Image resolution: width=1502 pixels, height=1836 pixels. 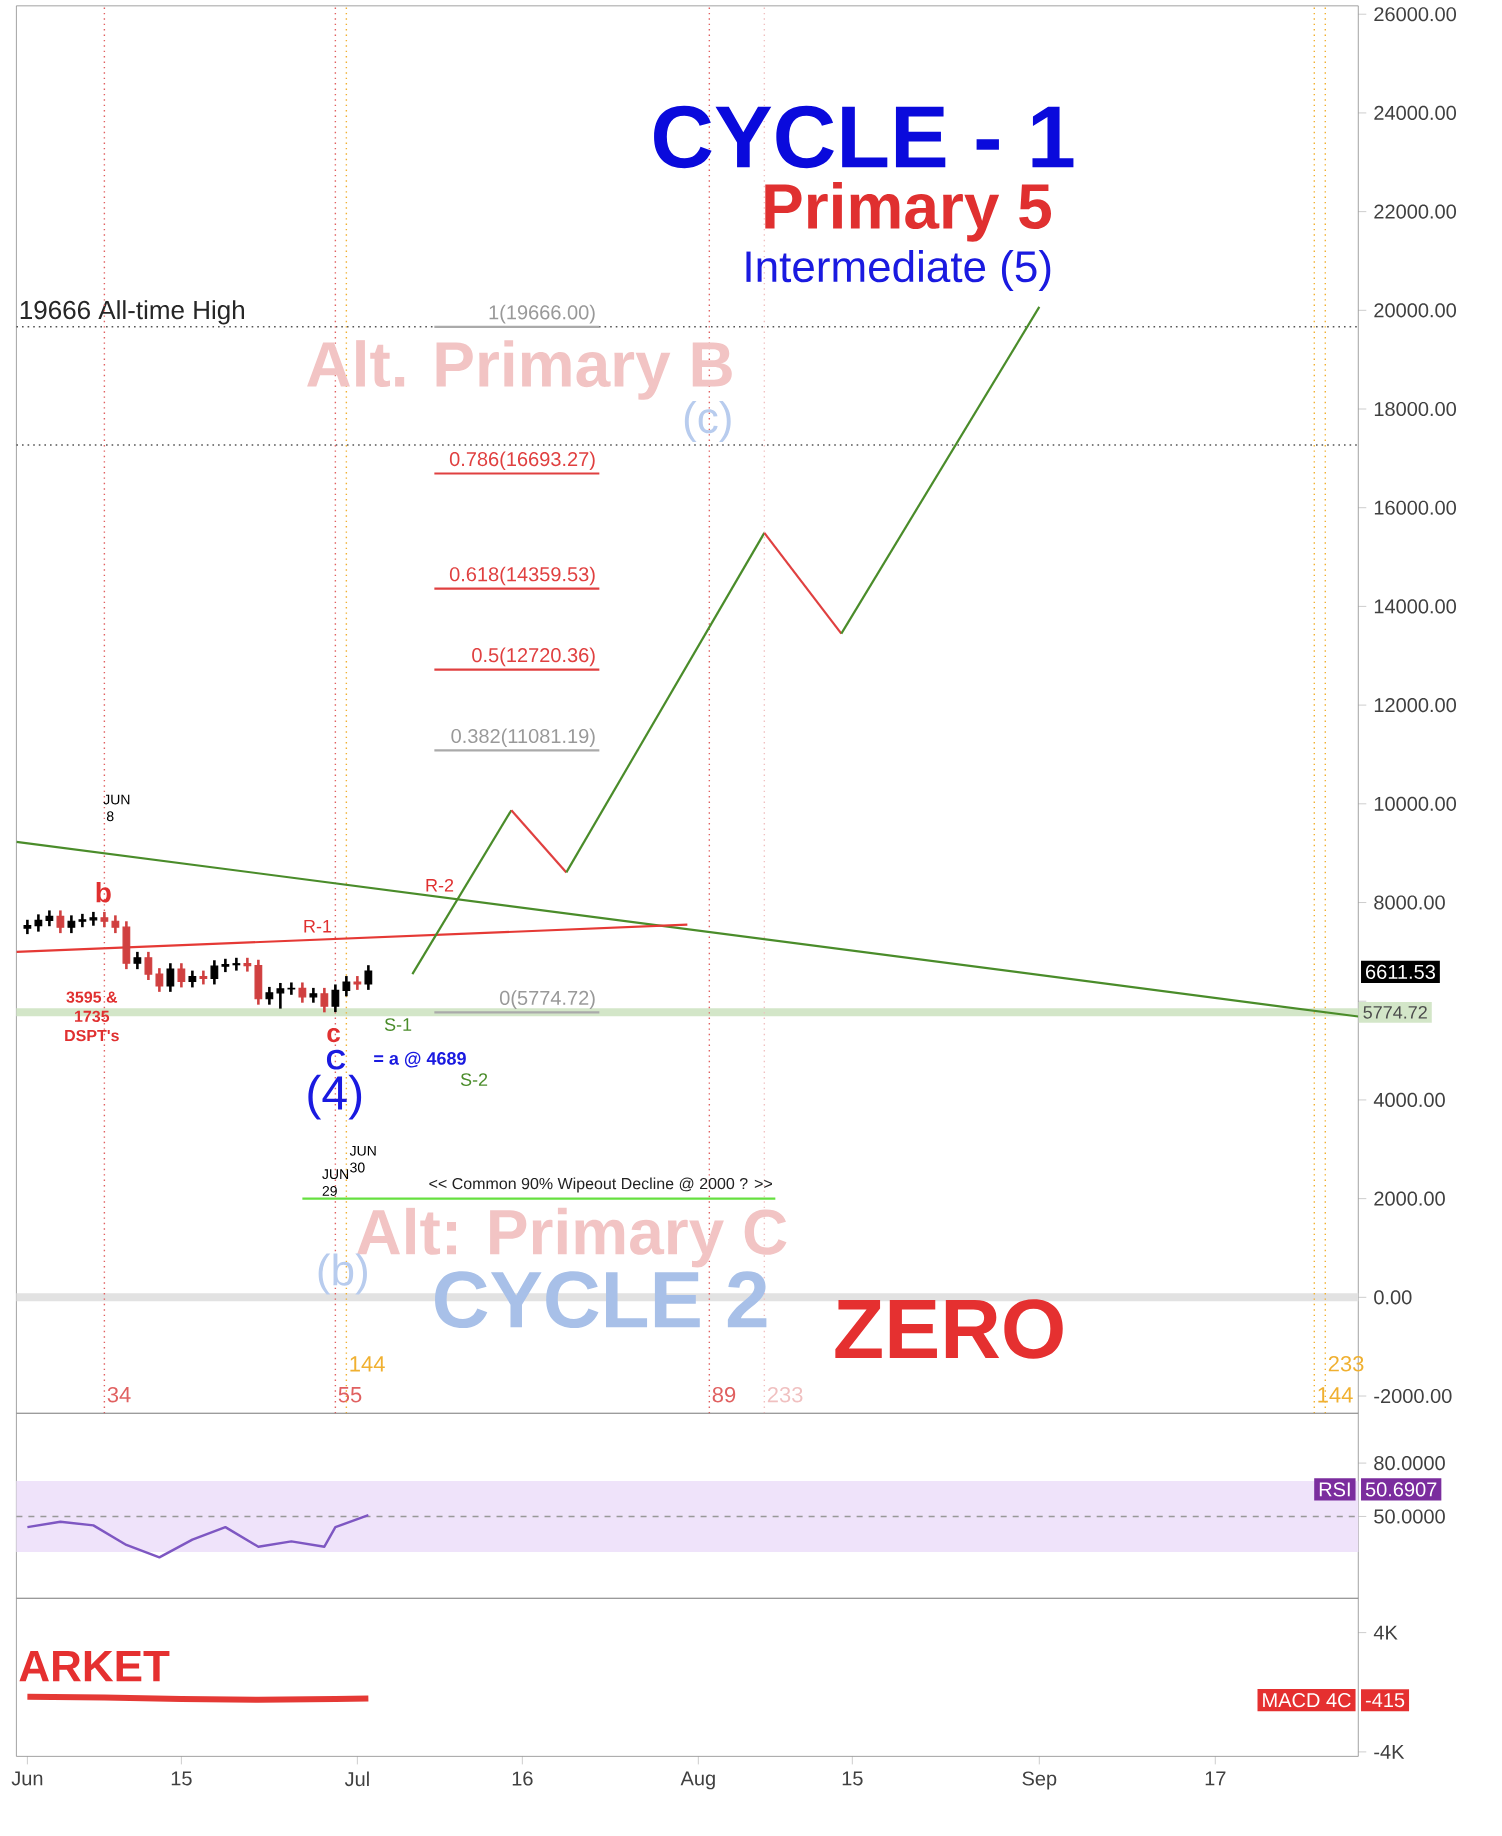 I want to click on y-tick-label: 14000.00, so click(x=1415, y=606).